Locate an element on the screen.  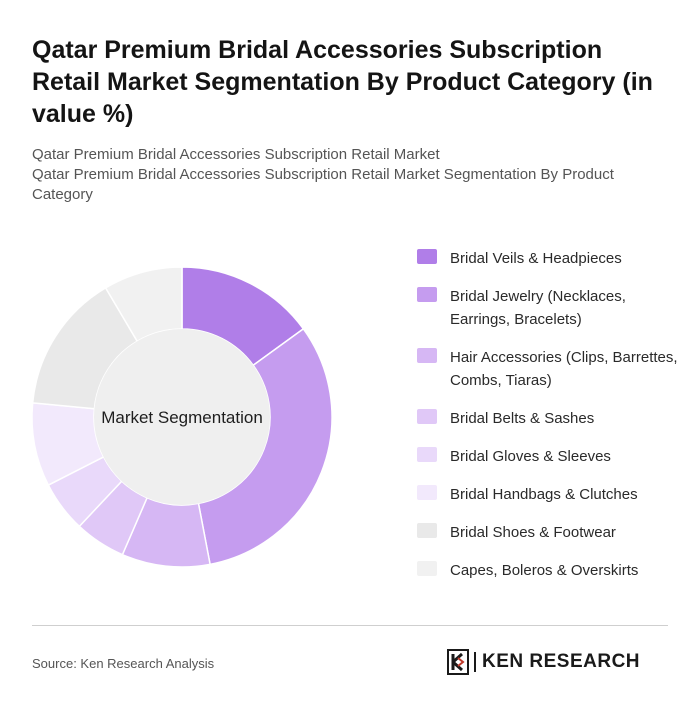
logo-mark-icon is located at coordinates (458, 662).